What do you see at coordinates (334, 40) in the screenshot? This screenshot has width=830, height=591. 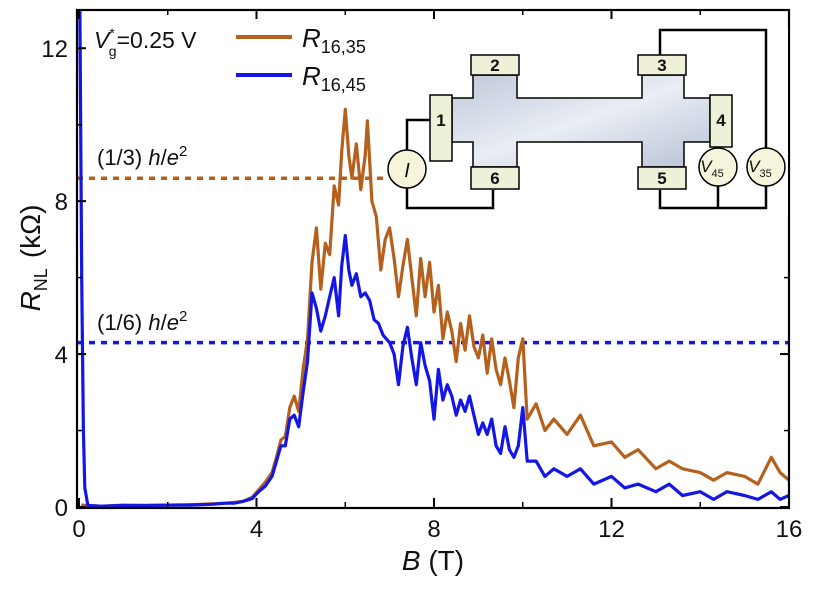 I see `legend-label-r16-35: R16,35` at bounding box center [334, 40].